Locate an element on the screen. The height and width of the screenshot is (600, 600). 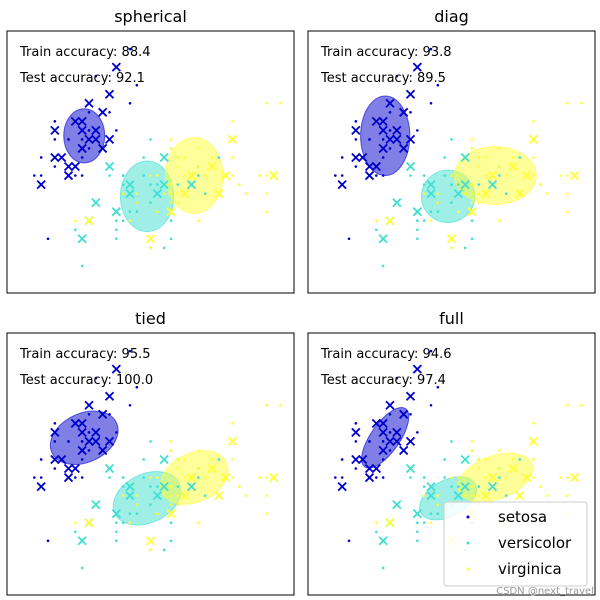
panel-title: spherical is located at coordinates (150, 16).